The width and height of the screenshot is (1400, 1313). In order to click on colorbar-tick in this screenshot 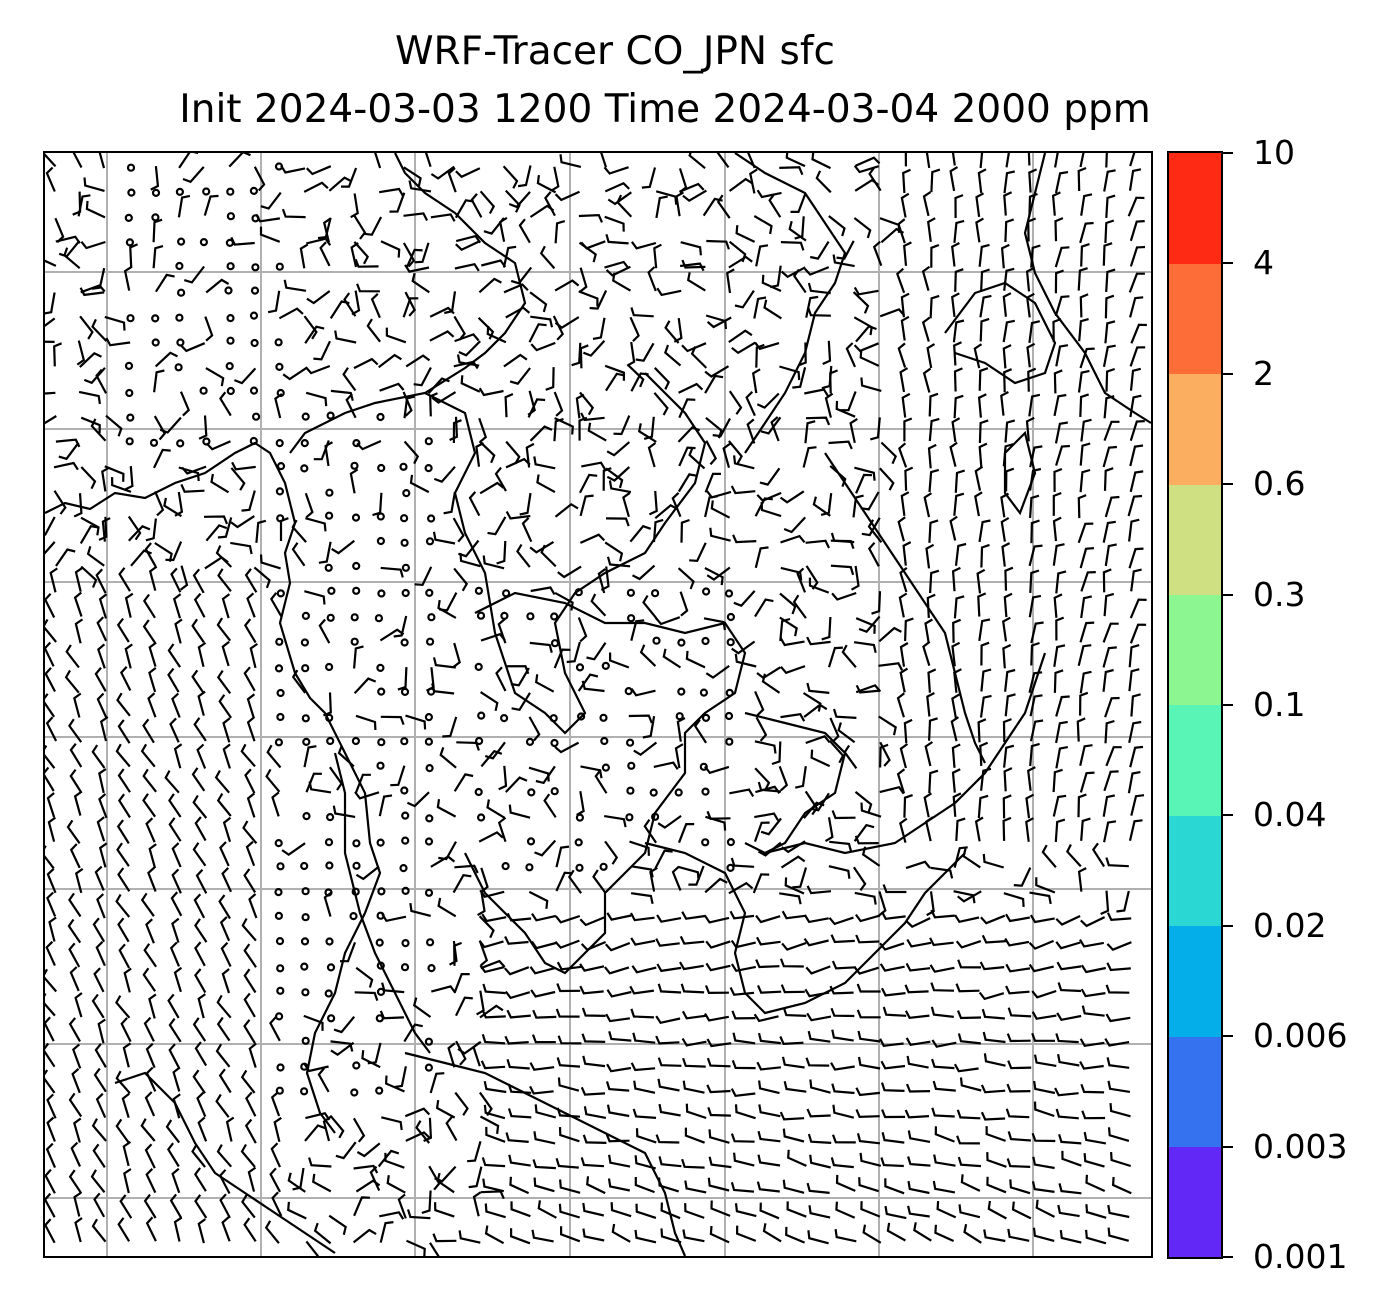, I will do `click(1228, 1036)`.